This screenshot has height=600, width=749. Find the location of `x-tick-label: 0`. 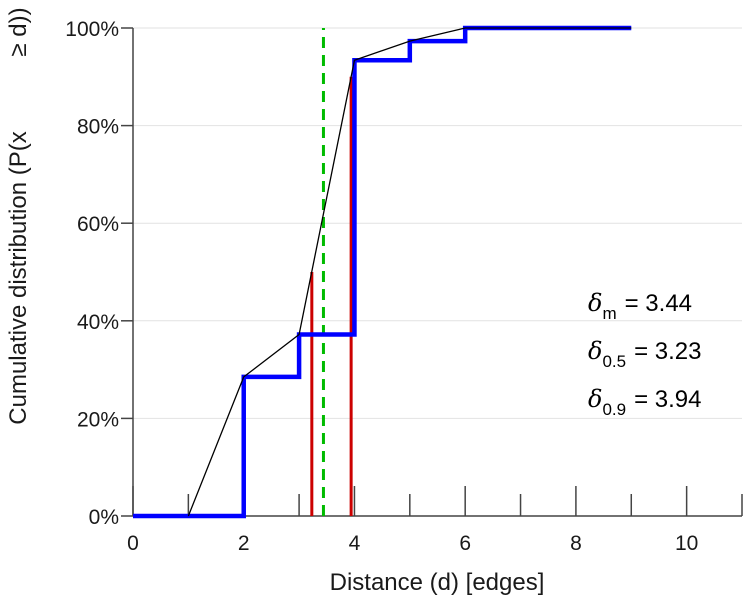

x-tick-label: 0 is located at coordinates (133, 543).